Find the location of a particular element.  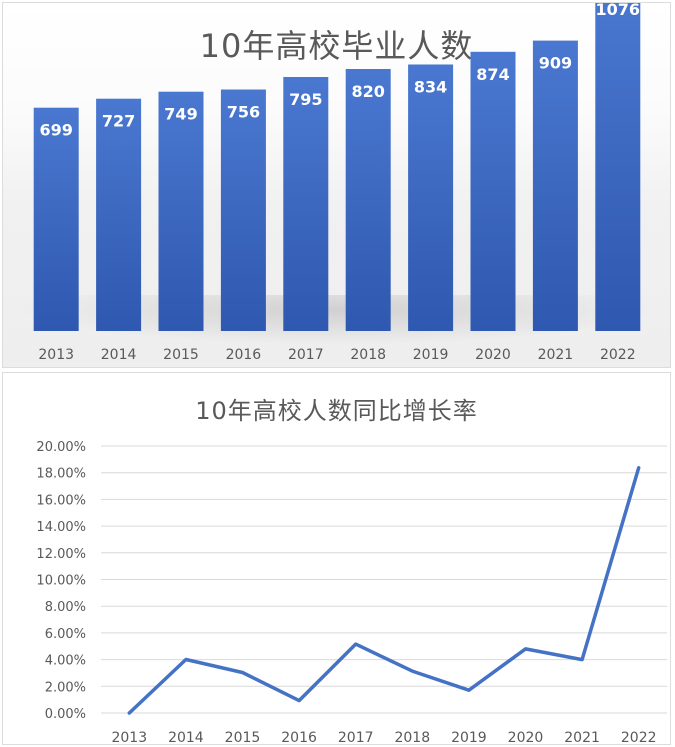

bar-value-label: 699 is located at coordinates (55, 130).